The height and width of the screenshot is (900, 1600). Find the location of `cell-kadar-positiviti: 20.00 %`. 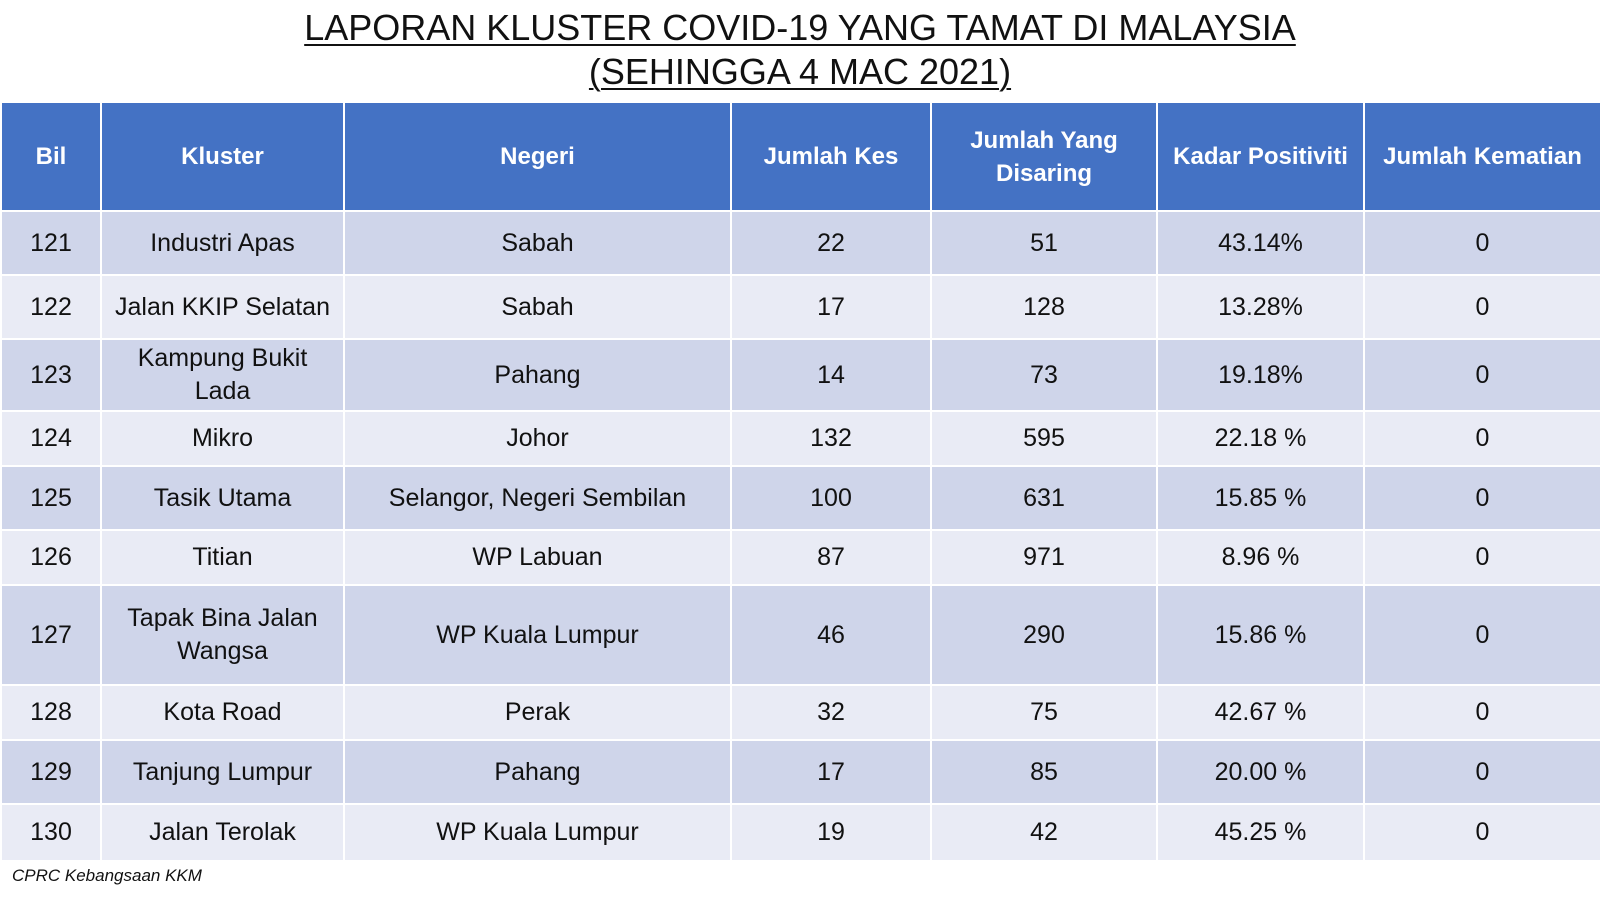

cell-kadar-positiviti: 20.00 % is located at coordinates (1260, 772).